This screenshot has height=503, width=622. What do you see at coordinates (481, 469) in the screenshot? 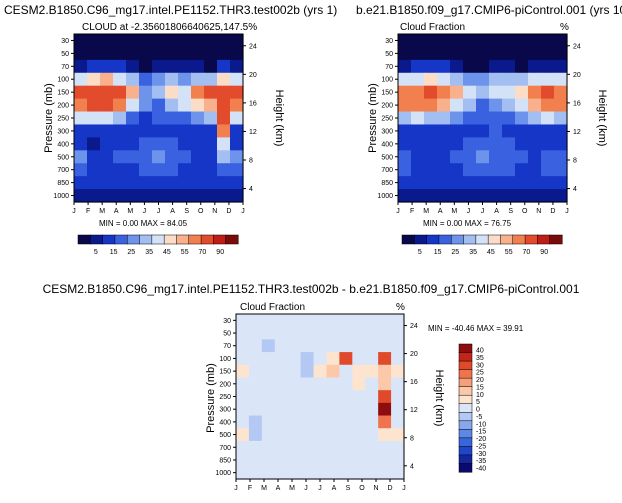
I see `colorbar-label: -40` at bounding box center [481, 469].